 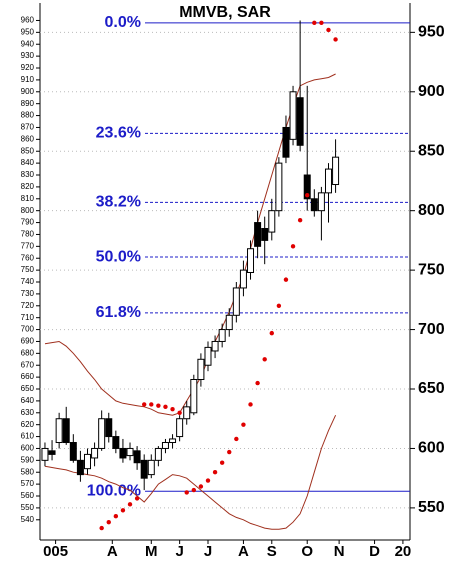 What do you see at coordinates (28, 424) in the screenshot?
I see `y-tick-label: 620` at bounding box center [28, 424].